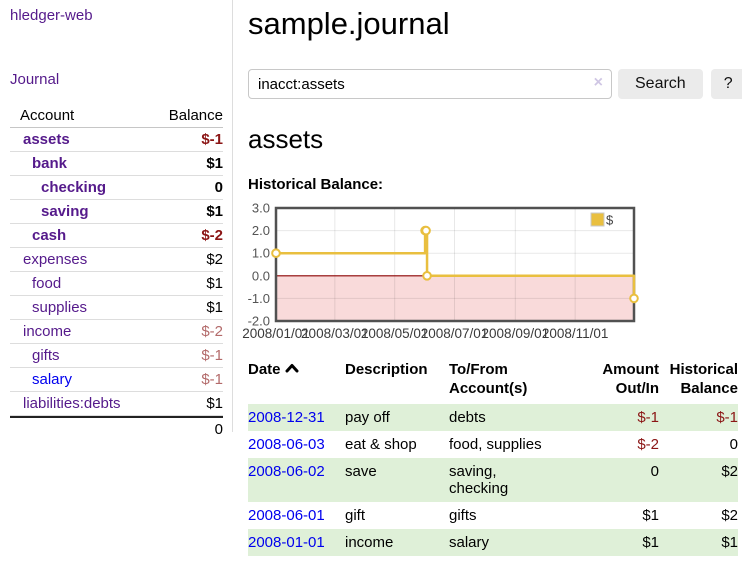 This screenshot has height=582, width=742. Describe the element at coordinates (50, 163) in the screenshot. I see `account-link: bank` at that location.